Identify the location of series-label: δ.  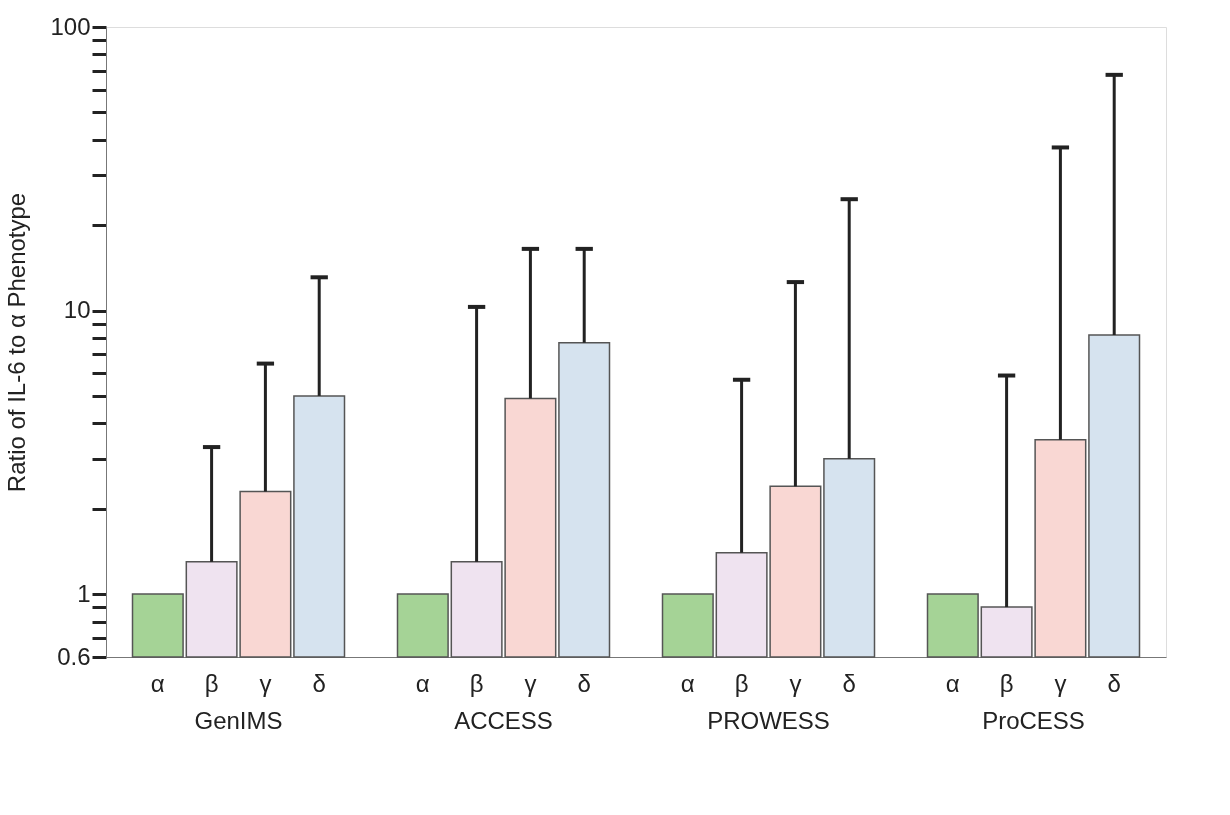
(319, 683).